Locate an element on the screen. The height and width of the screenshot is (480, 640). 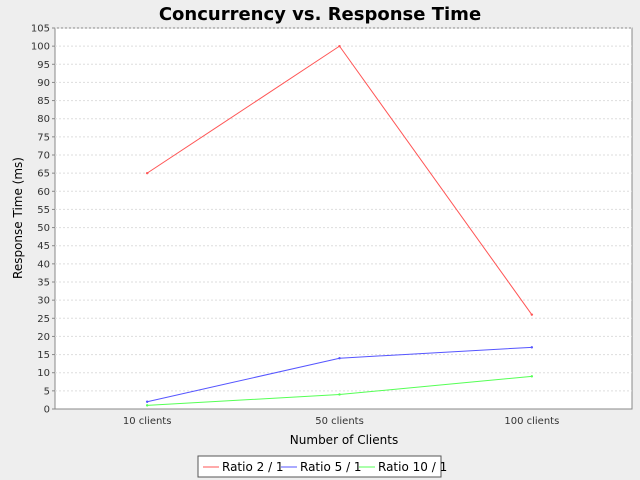
y-tick-label: 100 is located at coordinates (40, 47).